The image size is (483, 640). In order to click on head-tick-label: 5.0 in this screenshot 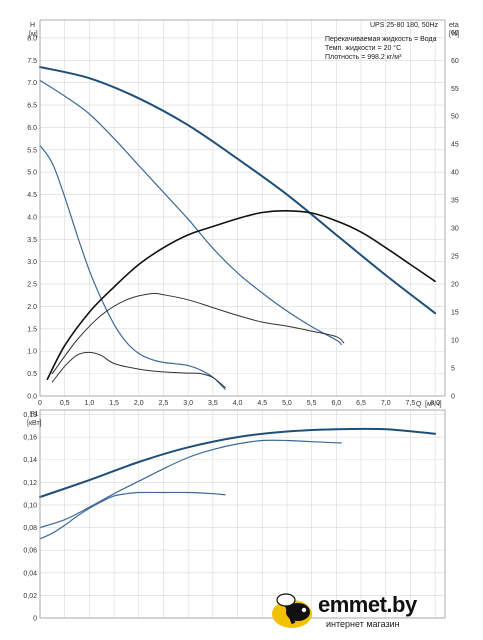, I will do `click(32, 173)`.